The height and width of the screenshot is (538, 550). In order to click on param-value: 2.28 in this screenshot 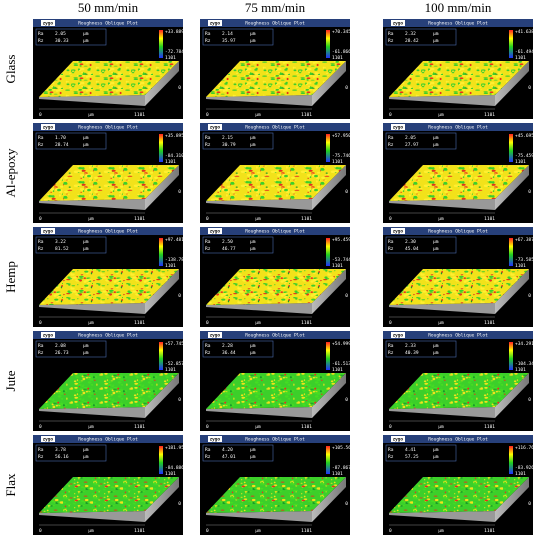, I will do `click(227, 346)`.